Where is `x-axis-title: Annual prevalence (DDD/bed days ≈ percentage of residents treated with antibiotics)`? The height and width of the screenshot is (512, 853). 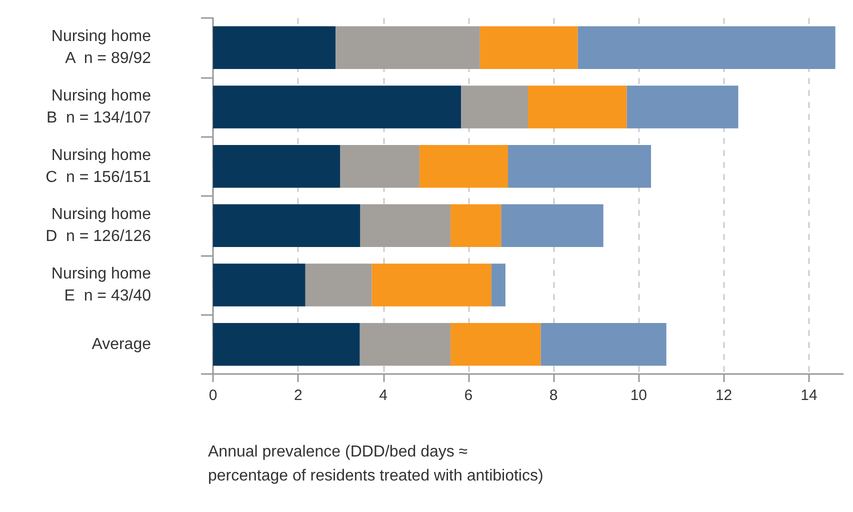 x-axis-title: Annual prevalence (DDD/bed days ≈ percentage of residents treated with antibiotics) is located at coordinates (376, 464).